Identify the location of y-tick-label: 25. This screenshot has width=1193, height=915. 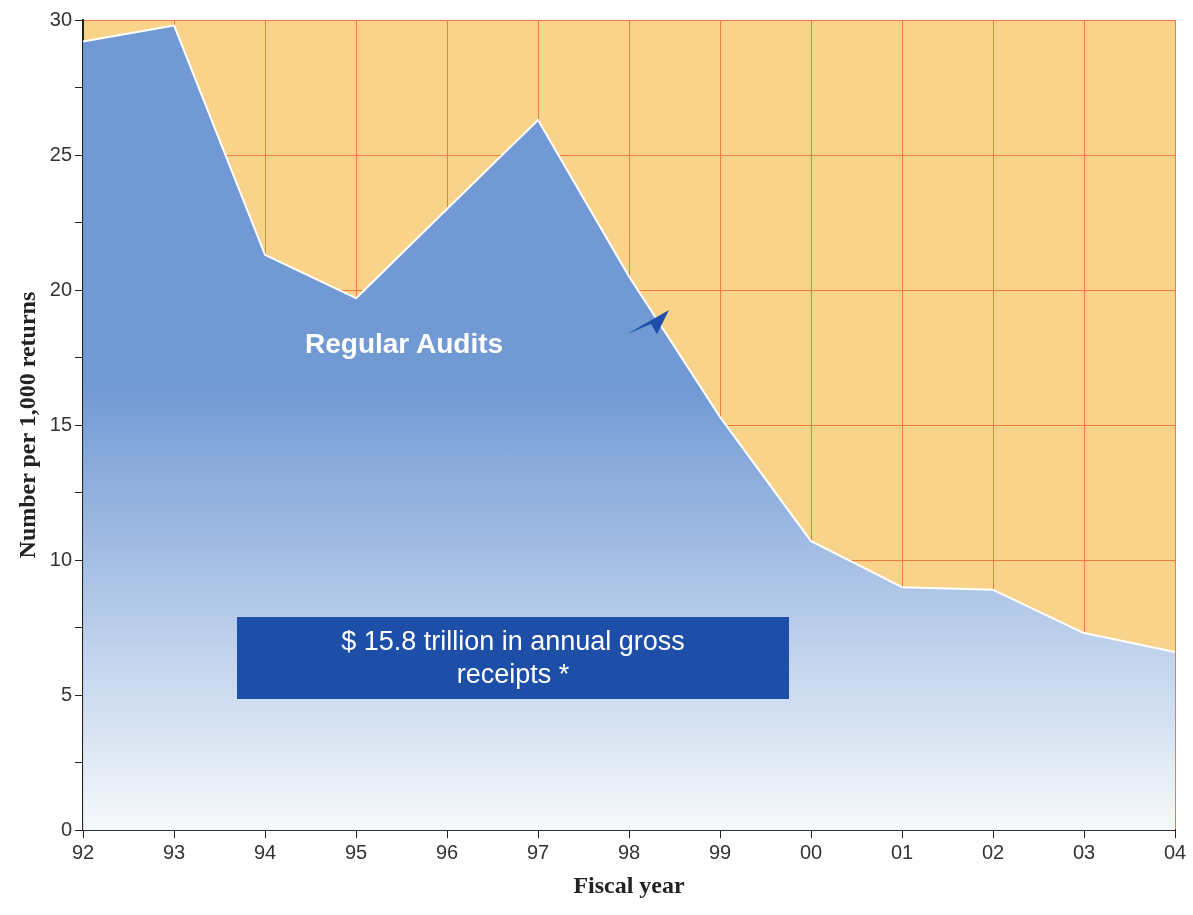
(61, 153).